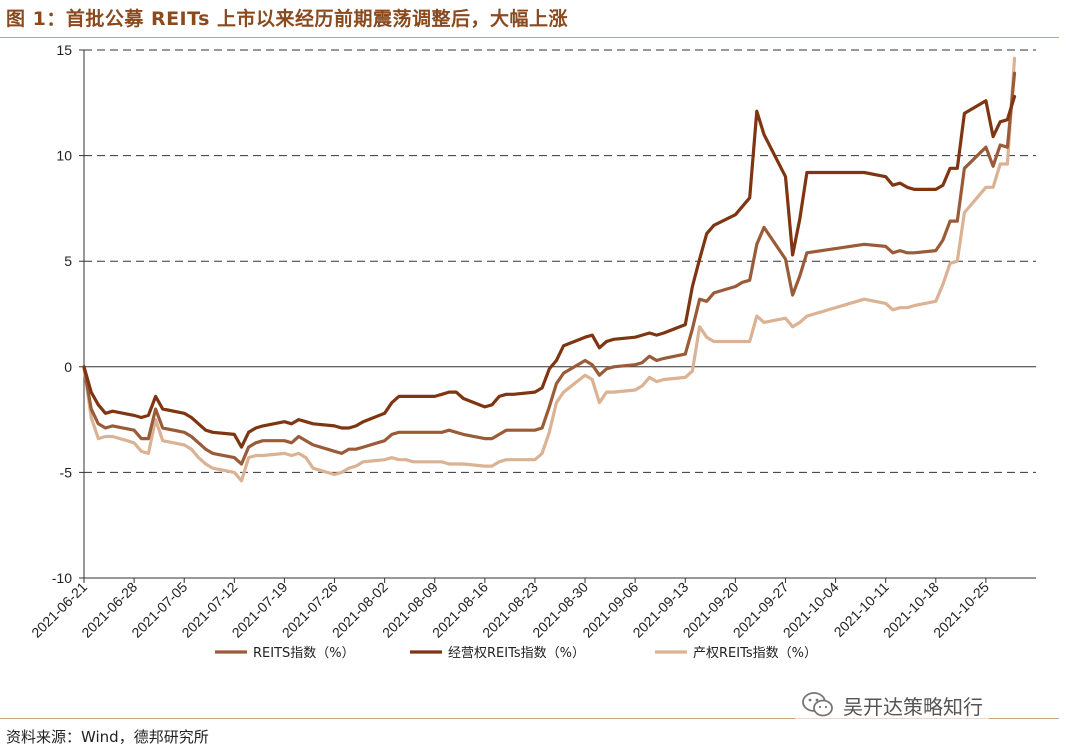  Describe the element at coordinates (107, 737) in the screenshot. I see `source-note: 资料来源：Wind，德邦研究所` at that location.